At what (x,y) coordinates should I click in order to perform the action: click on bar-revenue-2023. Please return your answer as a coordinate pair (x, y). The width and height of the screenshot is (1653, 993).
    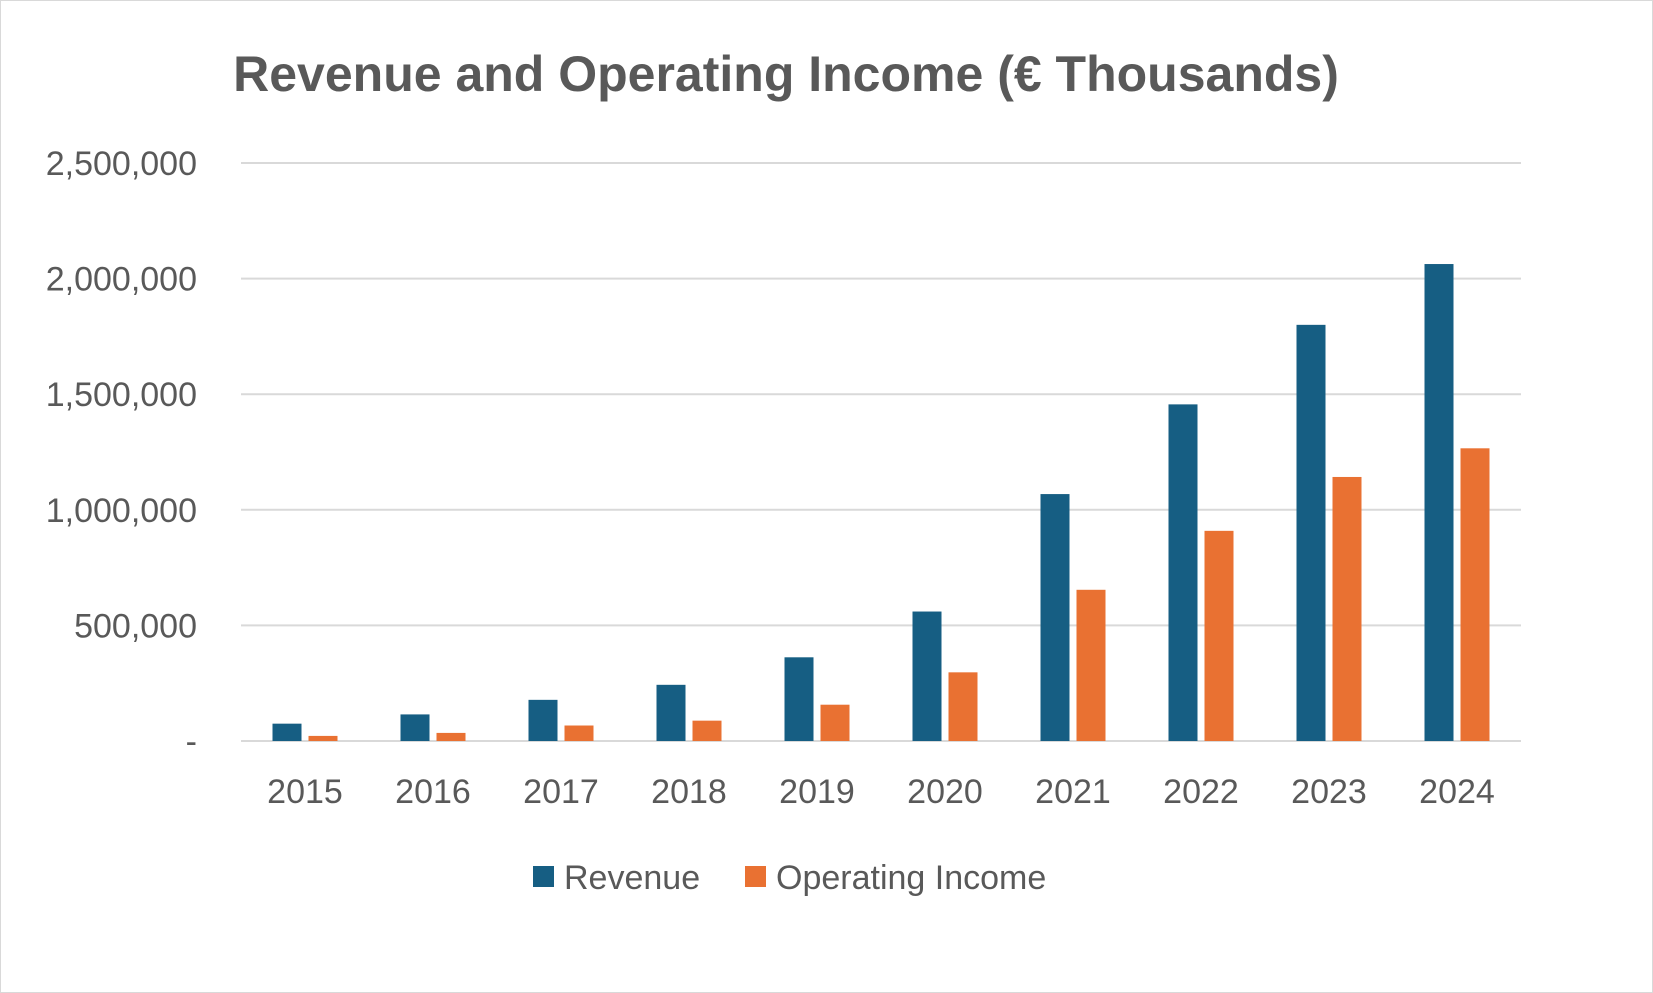
    Looking at the image, I should click on (1311, 532).